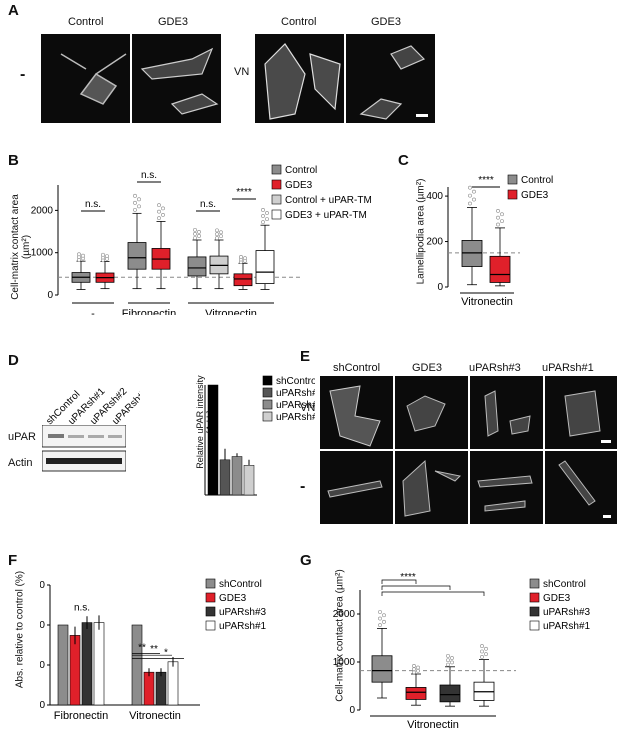 The image size is (617, 739). I want to click on panelA-row-label-vn: VN, so click(242, 72).